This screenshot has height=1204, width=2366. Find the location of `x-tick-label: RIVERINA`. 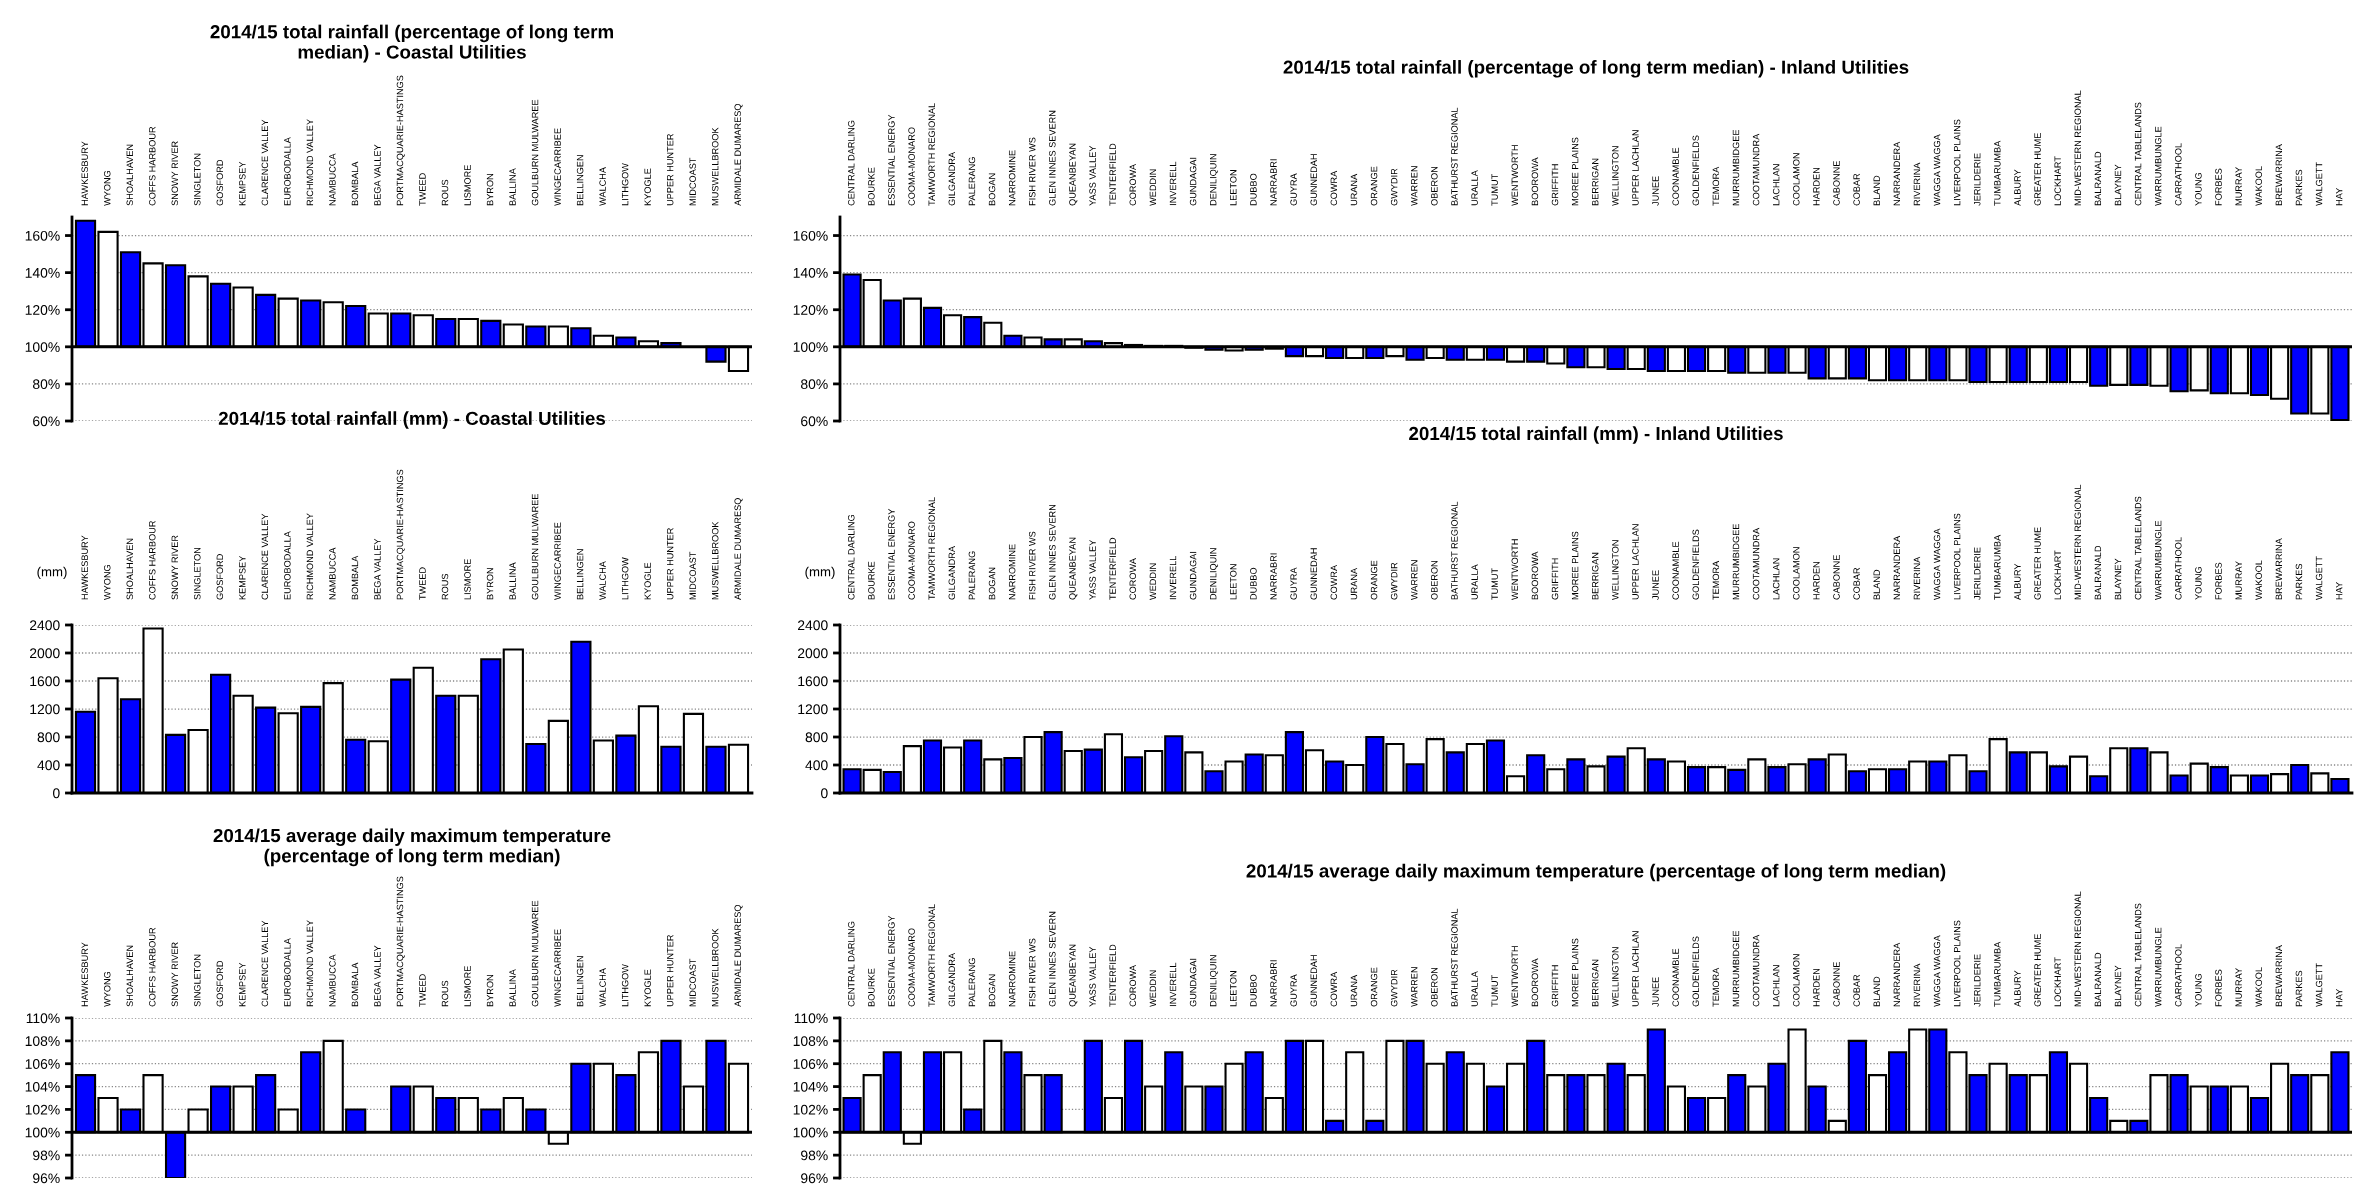

x-tick-label: RIVERINA is located at coordinates (1917, 578).